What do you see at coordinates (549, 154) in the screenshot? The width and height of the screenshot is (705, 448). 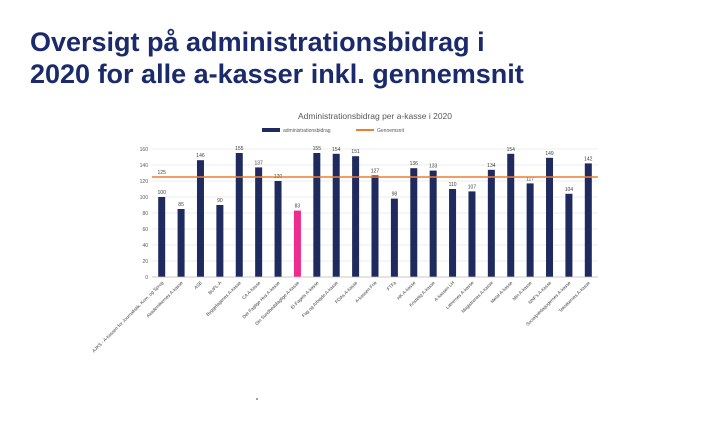 I see `bar-value-label: 149` at bounding box center [549, 154].